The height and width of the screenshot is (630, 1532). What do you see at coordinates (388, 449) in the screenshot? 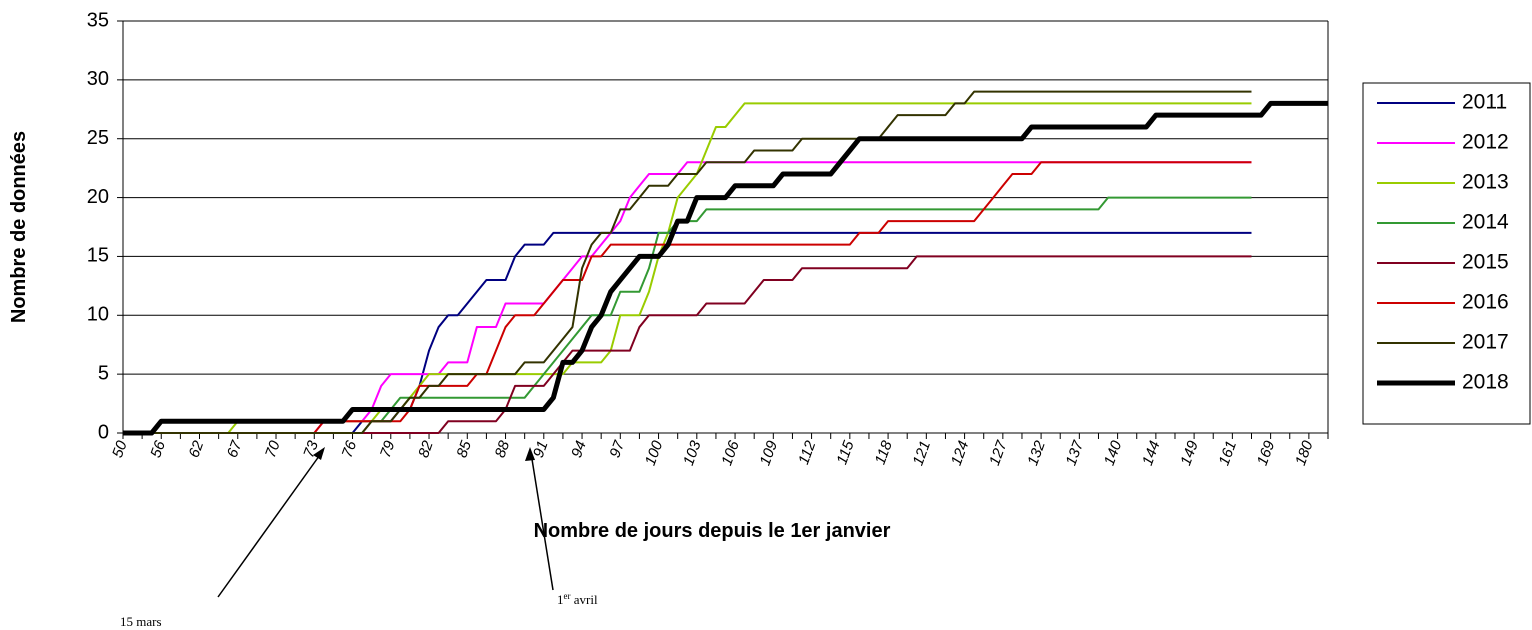
I see `x-tick-label: 79` at bounding box center [388, 449].